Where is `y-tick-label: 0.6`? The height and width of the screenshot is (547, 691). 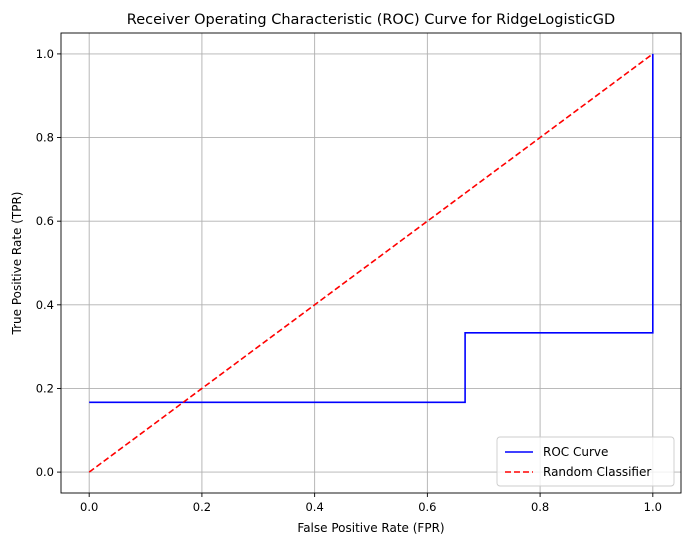 y-tick-label: 0.6 is located at coordinates (45, 221).